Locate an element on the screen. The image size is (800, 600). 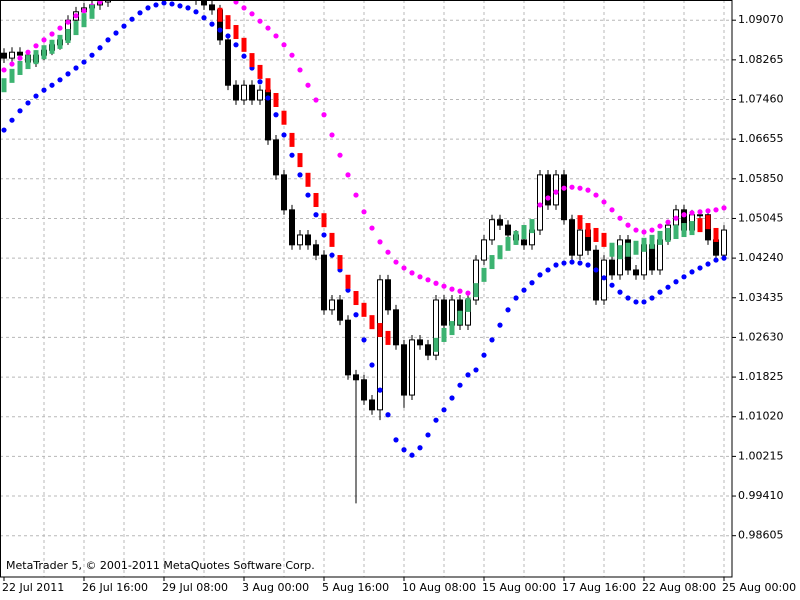
x-tick-label: 22 Aug 08:00 is located at coordinates (679, 587).